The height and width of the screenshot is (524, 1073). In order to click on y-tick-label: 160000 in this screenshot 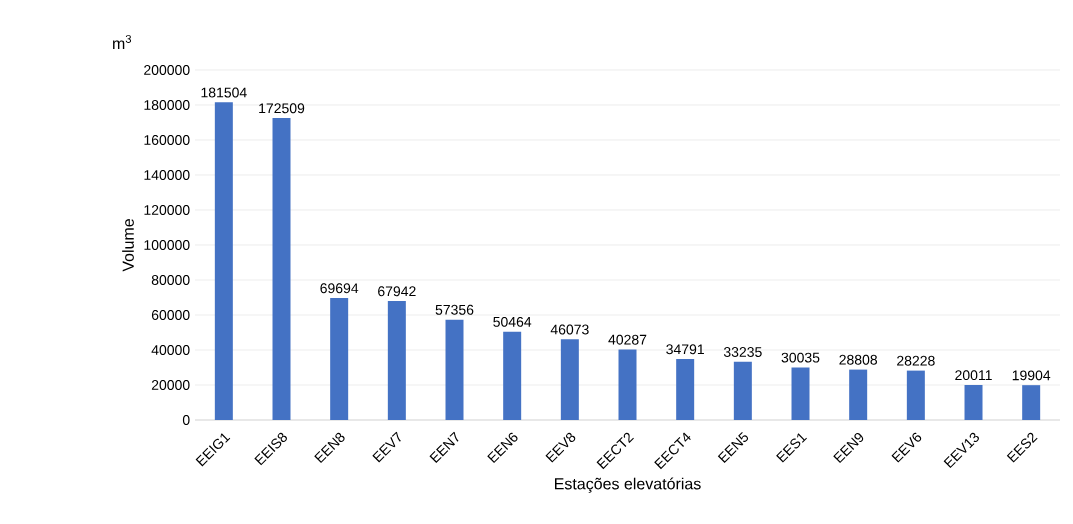, I will do `click(167, 140)`.